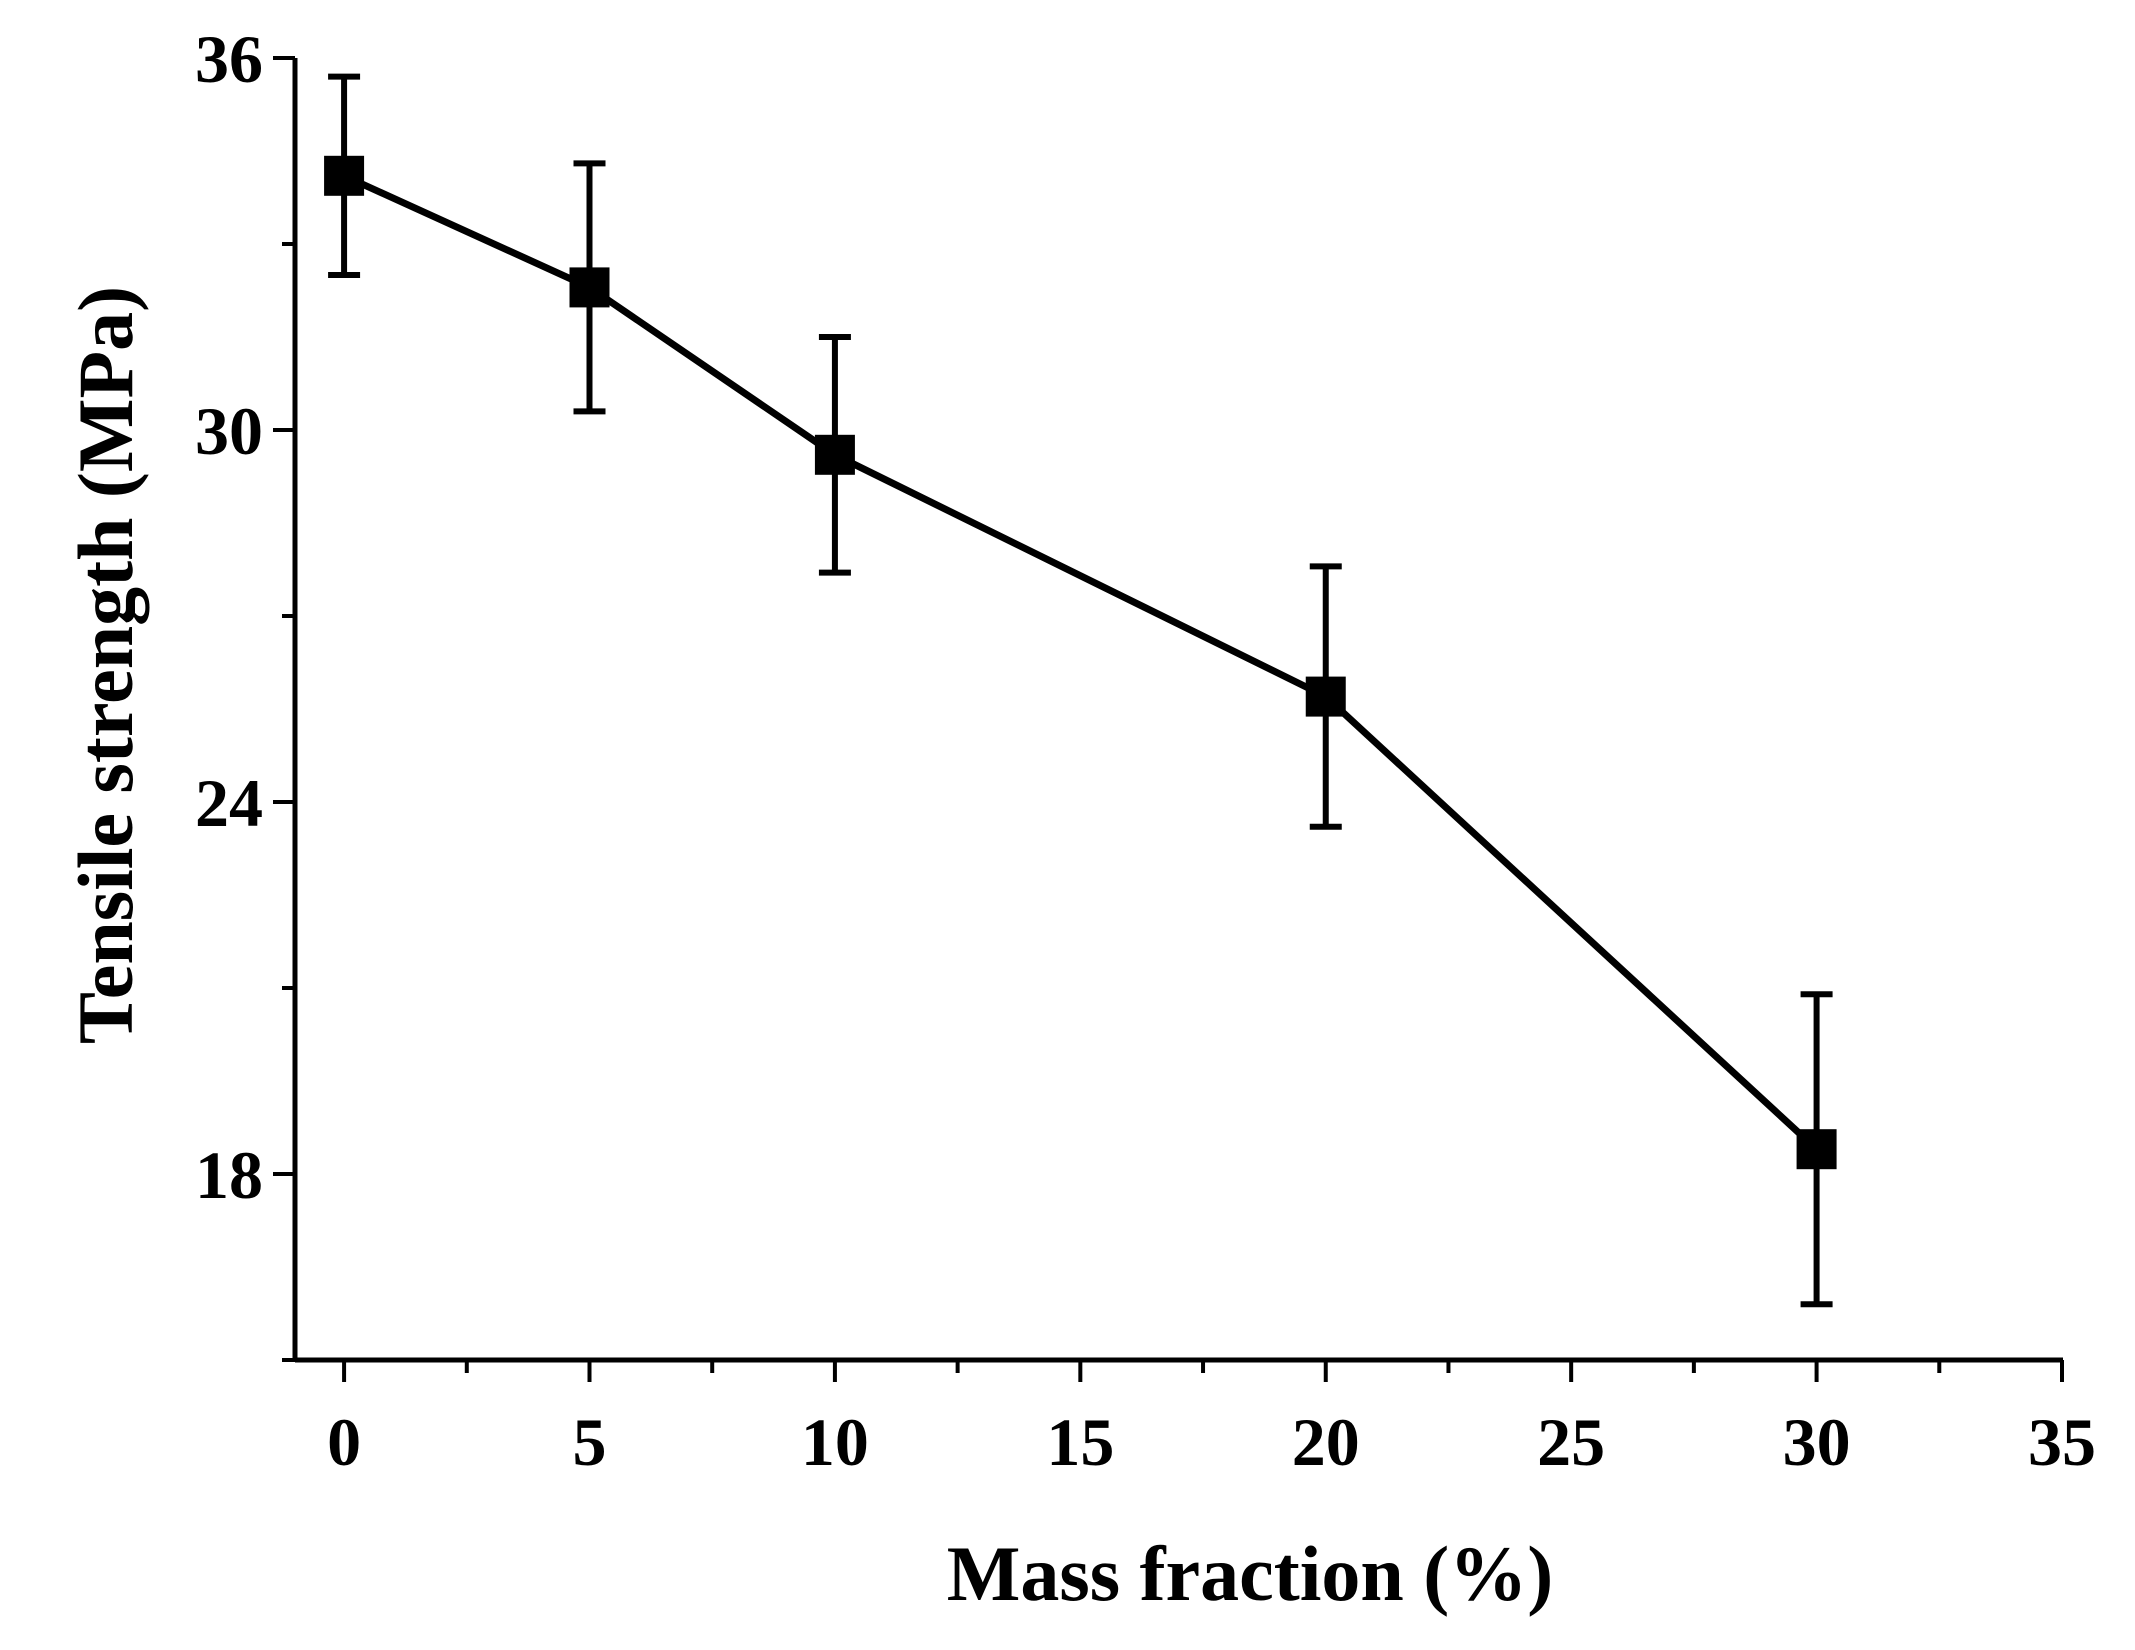  Describe the element at coordinates (1080, 1442) in the screenshot. I see `x-tick-label: 15` at that location.